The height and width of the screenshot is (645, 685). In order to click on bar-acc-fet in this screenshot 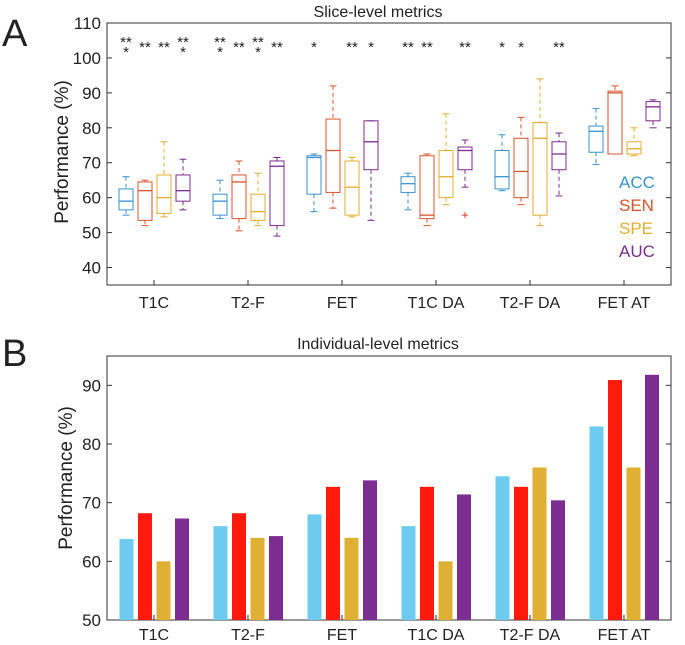, I will do `click(314, 567)`.